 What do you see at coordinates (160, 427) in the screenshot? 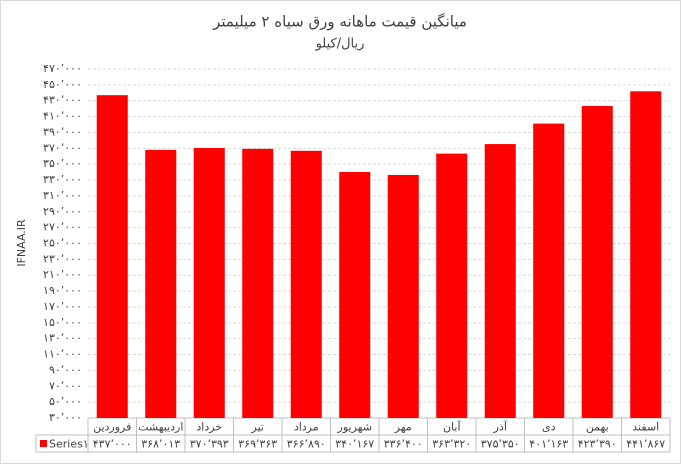
I see `x-tick-label: اردیبهشت` at bounding box center [160, 427].